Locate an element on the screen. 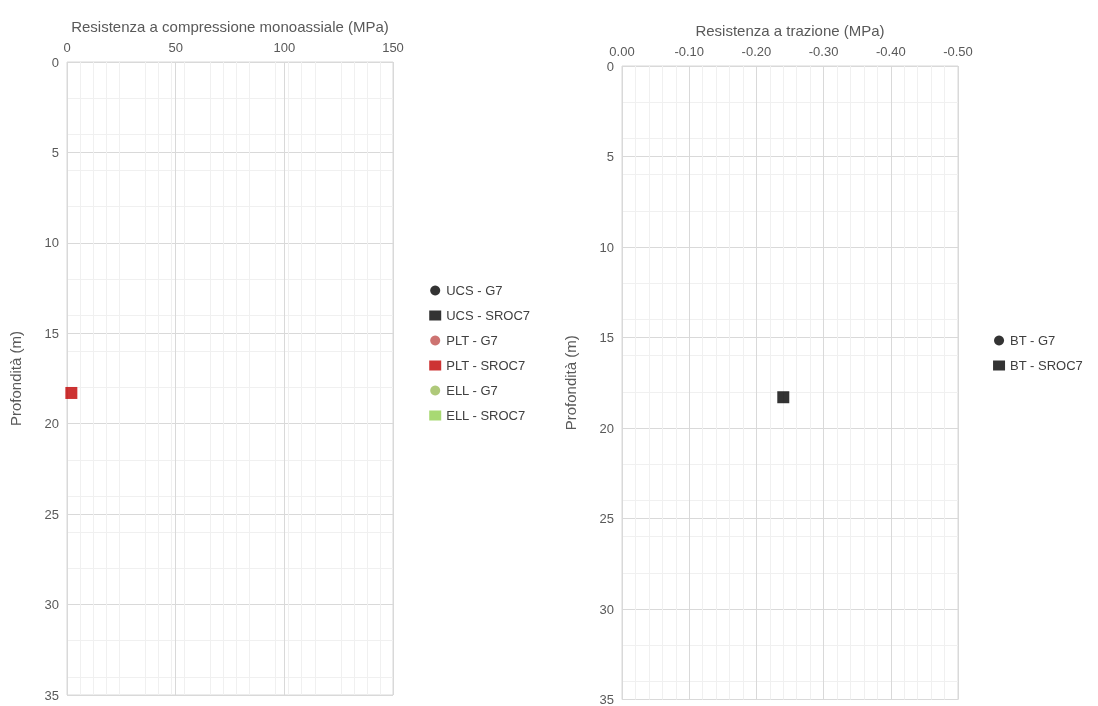 The image size is (1098, 706). x-tick-label: 100 is located at coordinates (284, 47).